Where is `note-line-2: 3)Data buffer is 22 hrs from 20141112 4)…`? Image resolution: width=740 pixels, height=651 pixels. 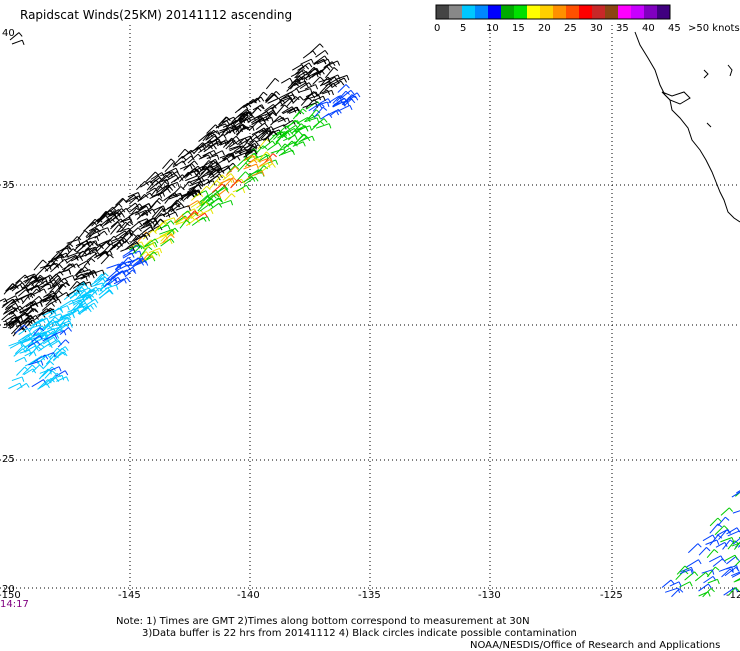
note-line-2: 3)Data buffer is 22 hrs from 20141112 4)… is located at coordinates (359, 633).